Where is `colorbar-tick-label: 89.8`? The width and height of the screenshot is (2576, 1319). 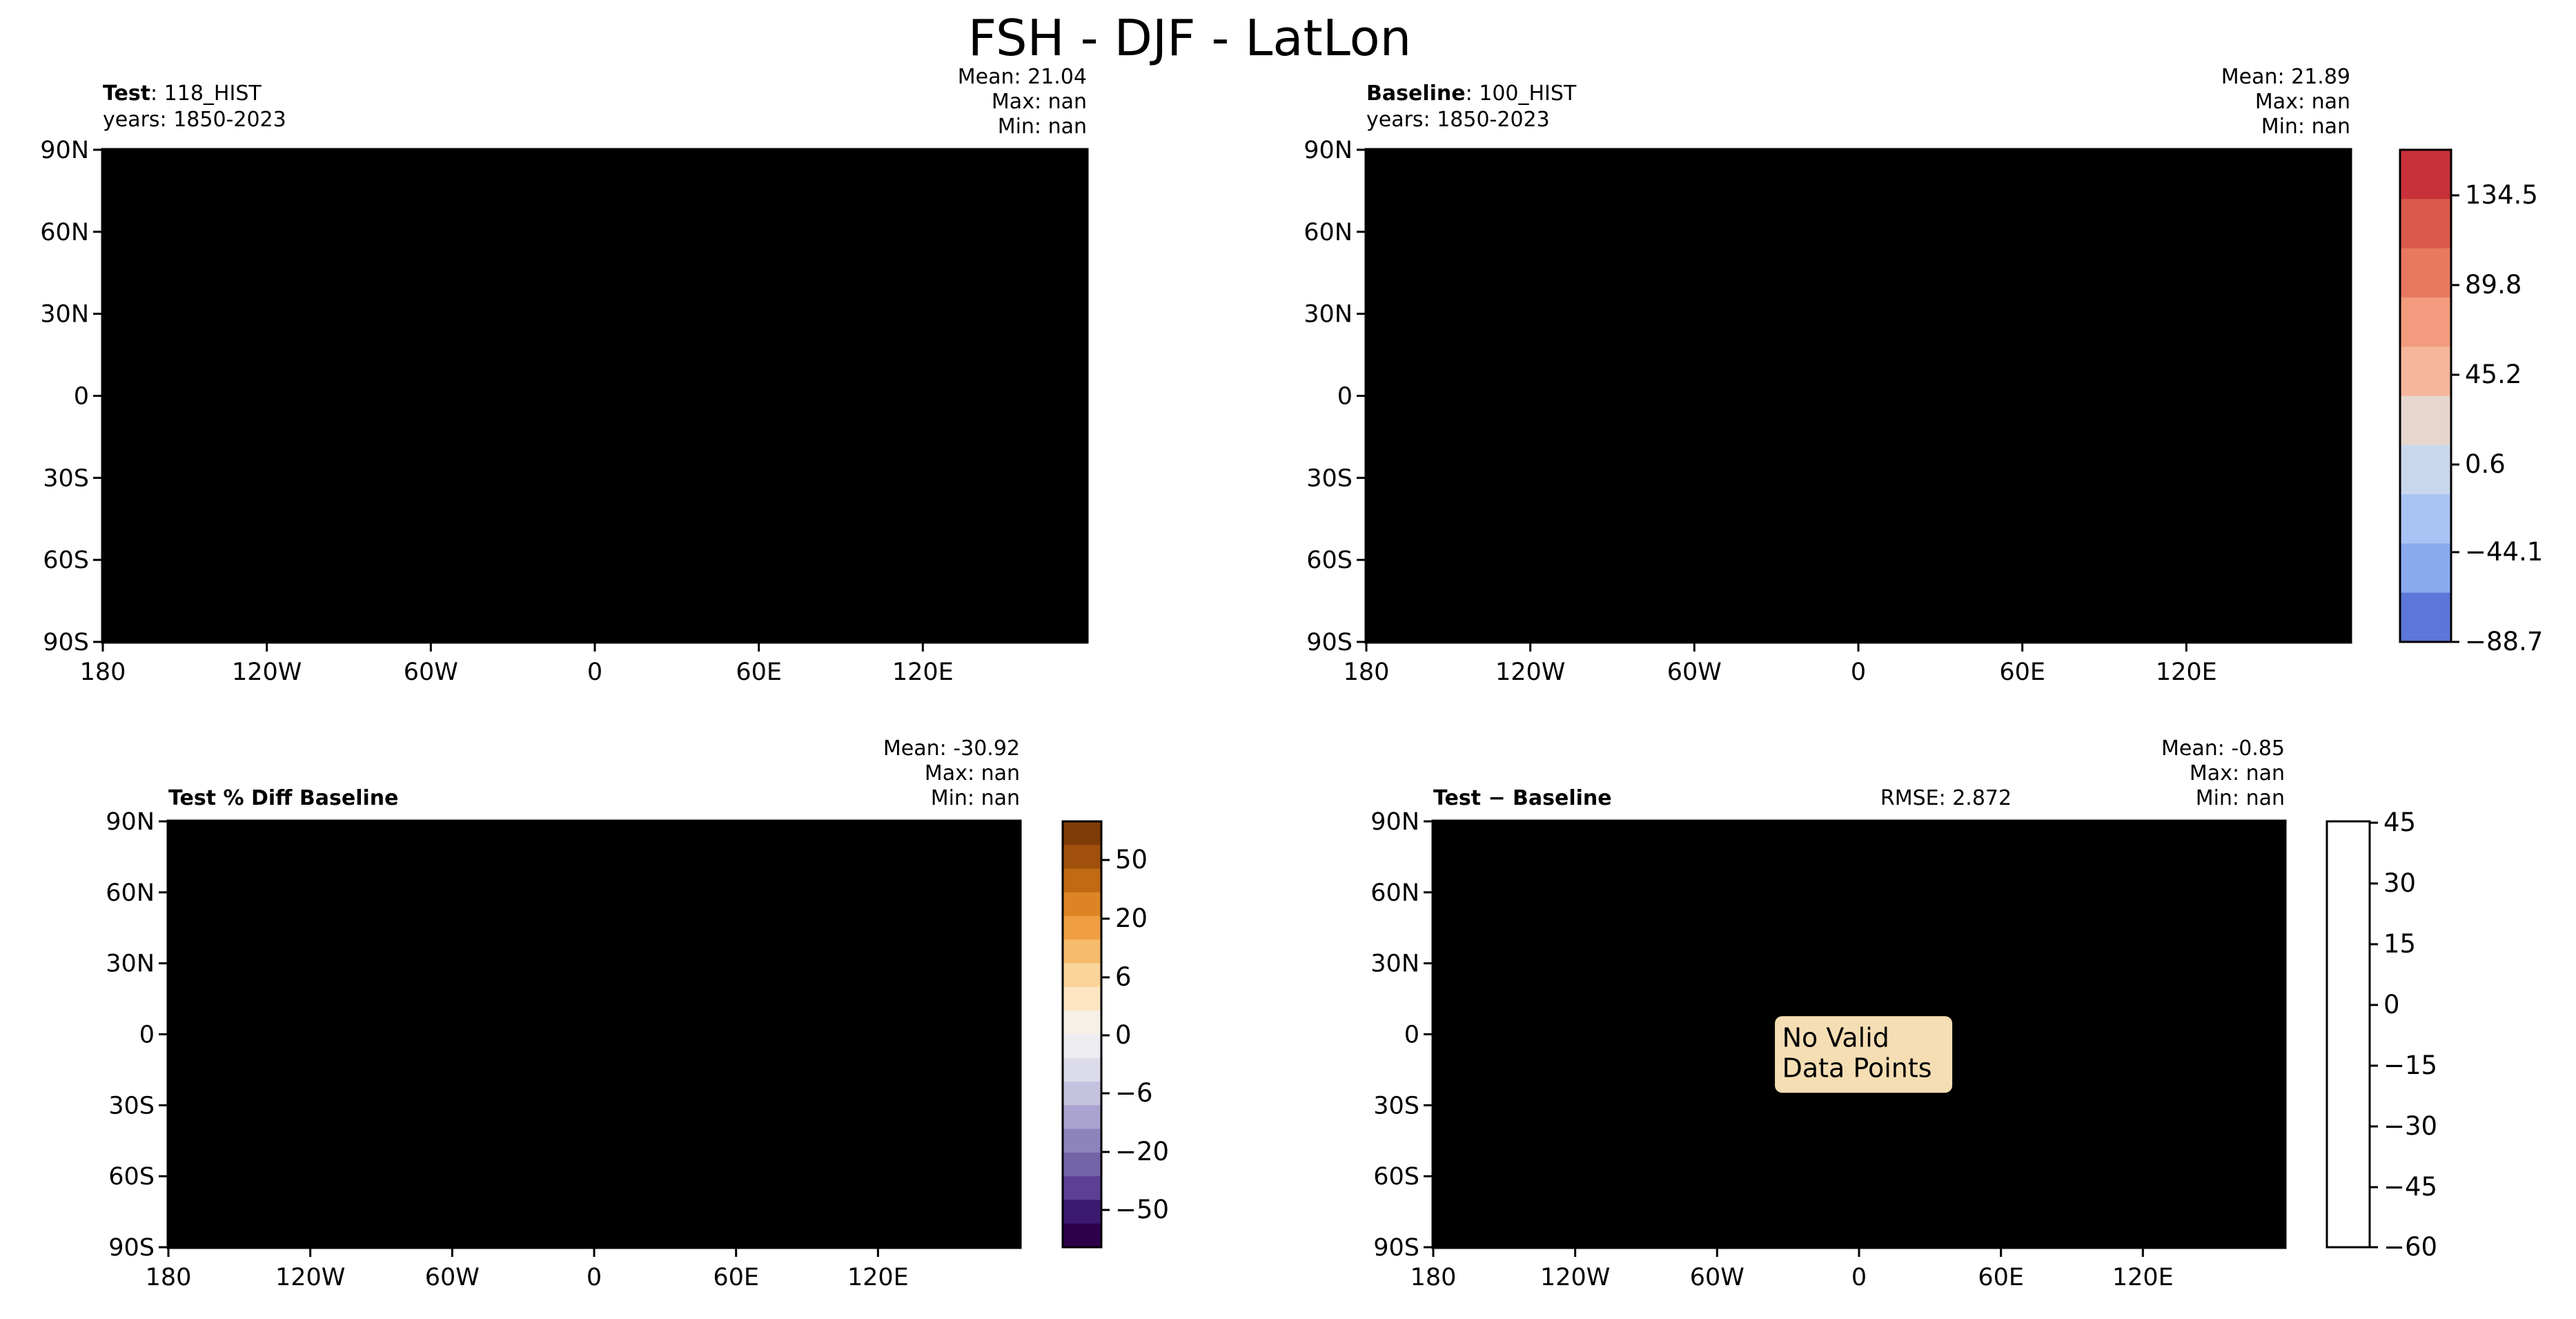 colorbar-tick-label: 89.8 is located at coordinates (2493, 285).